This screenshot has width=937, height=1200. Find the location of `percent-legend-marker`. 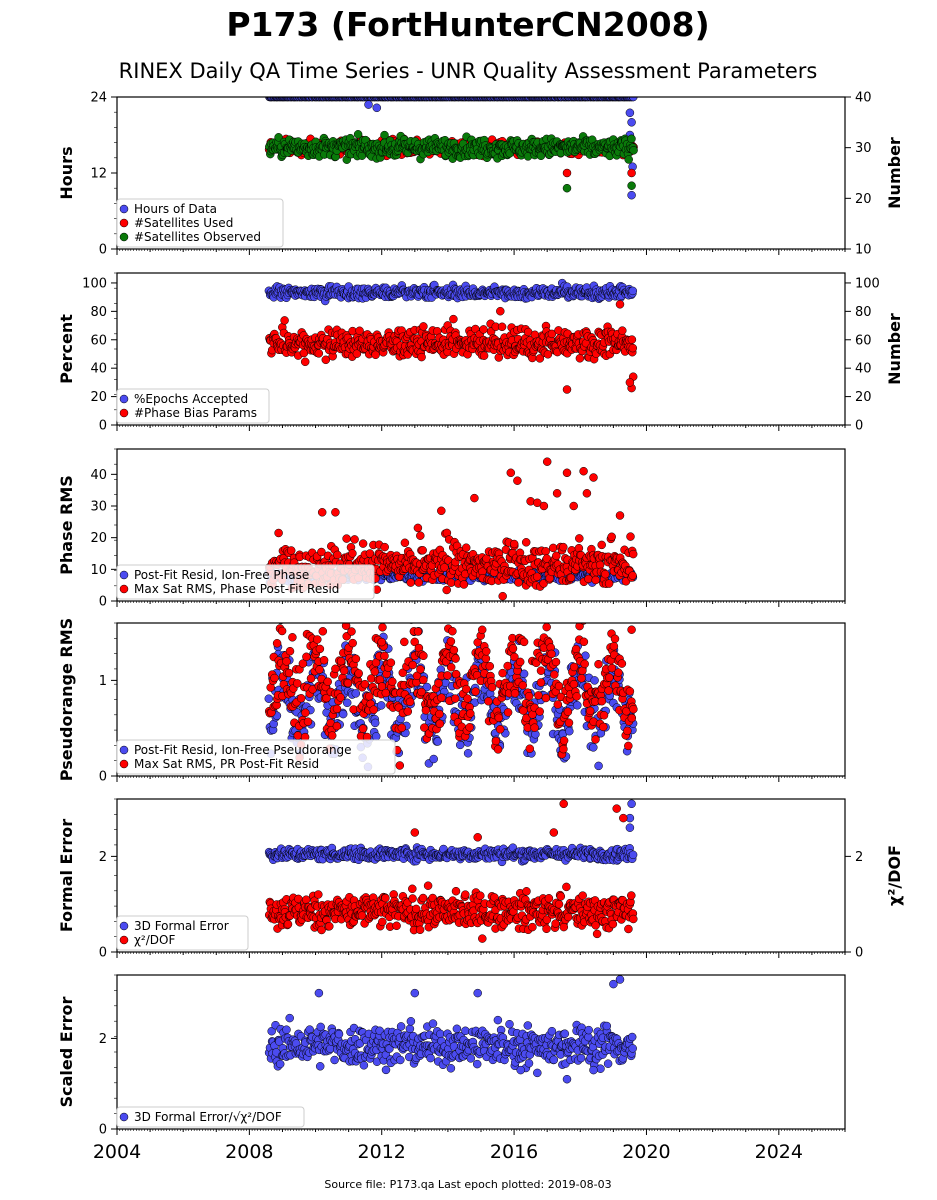

percent-legend-marker is located at coordinates (124, 399).